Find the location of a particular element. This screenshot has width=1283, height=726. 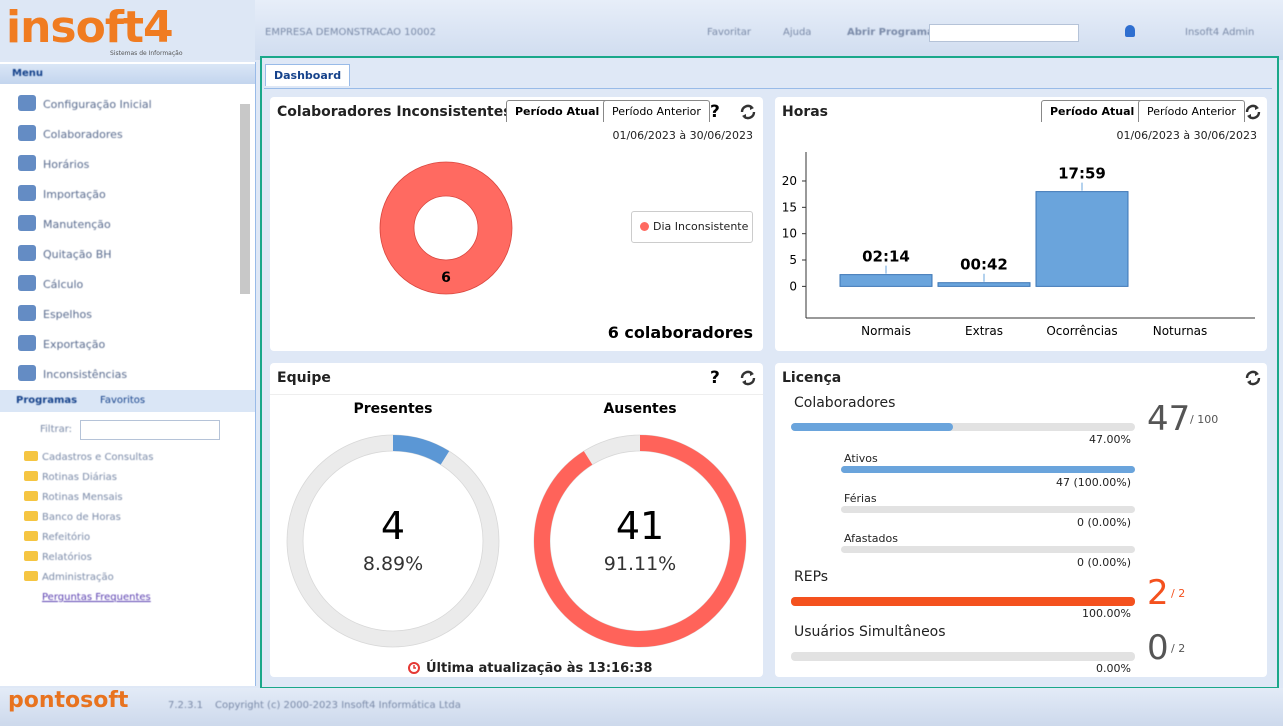

panel-title: Equipe is located at coordinates (304, 378).